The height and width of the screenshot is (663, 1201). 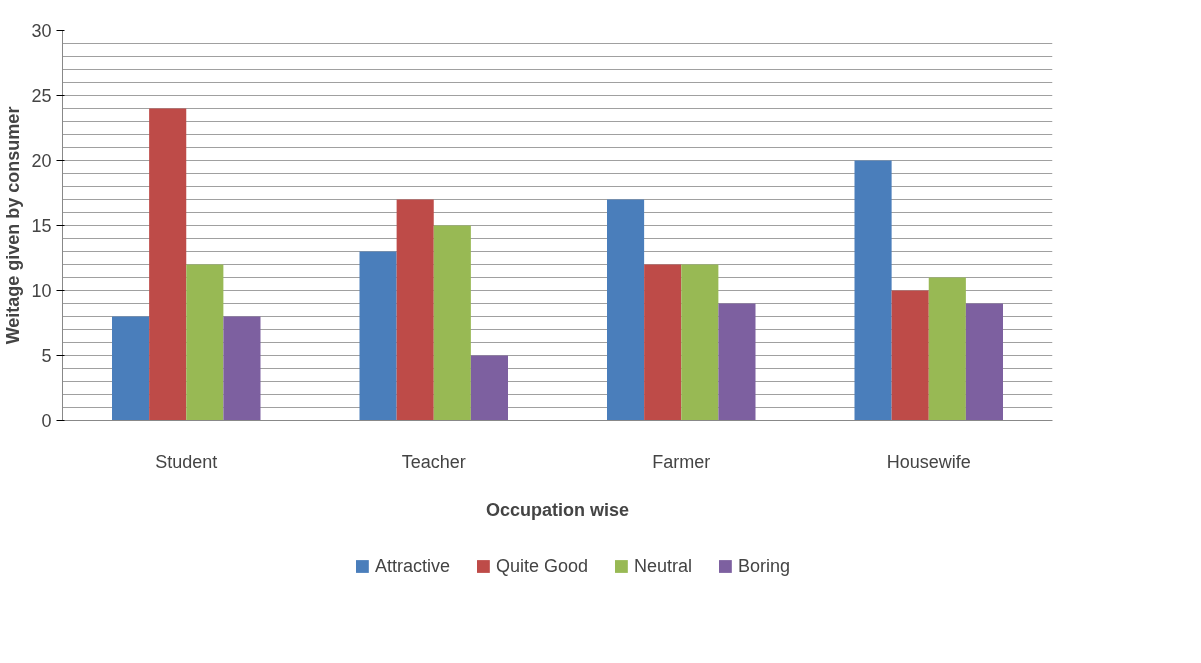 What do you see at coordinates (41, 96) in the screenshot?
I see `y-tick-label: 25` at bounding box center [41, 96].